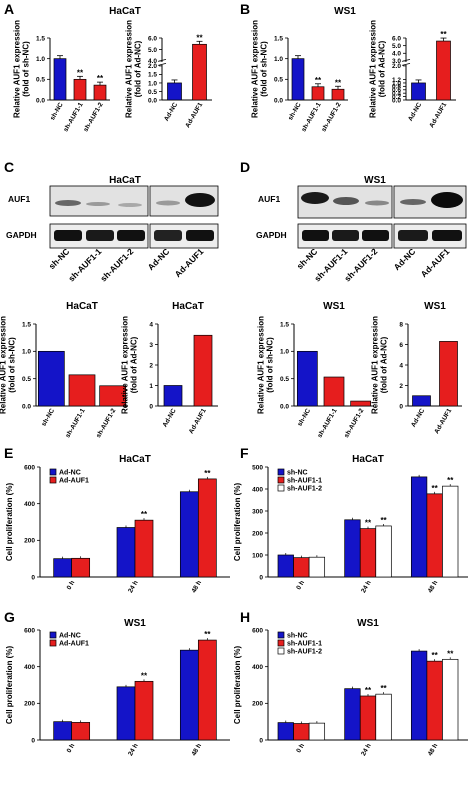  I want to click on y-tick-label: 5.0, so click(396, 46).